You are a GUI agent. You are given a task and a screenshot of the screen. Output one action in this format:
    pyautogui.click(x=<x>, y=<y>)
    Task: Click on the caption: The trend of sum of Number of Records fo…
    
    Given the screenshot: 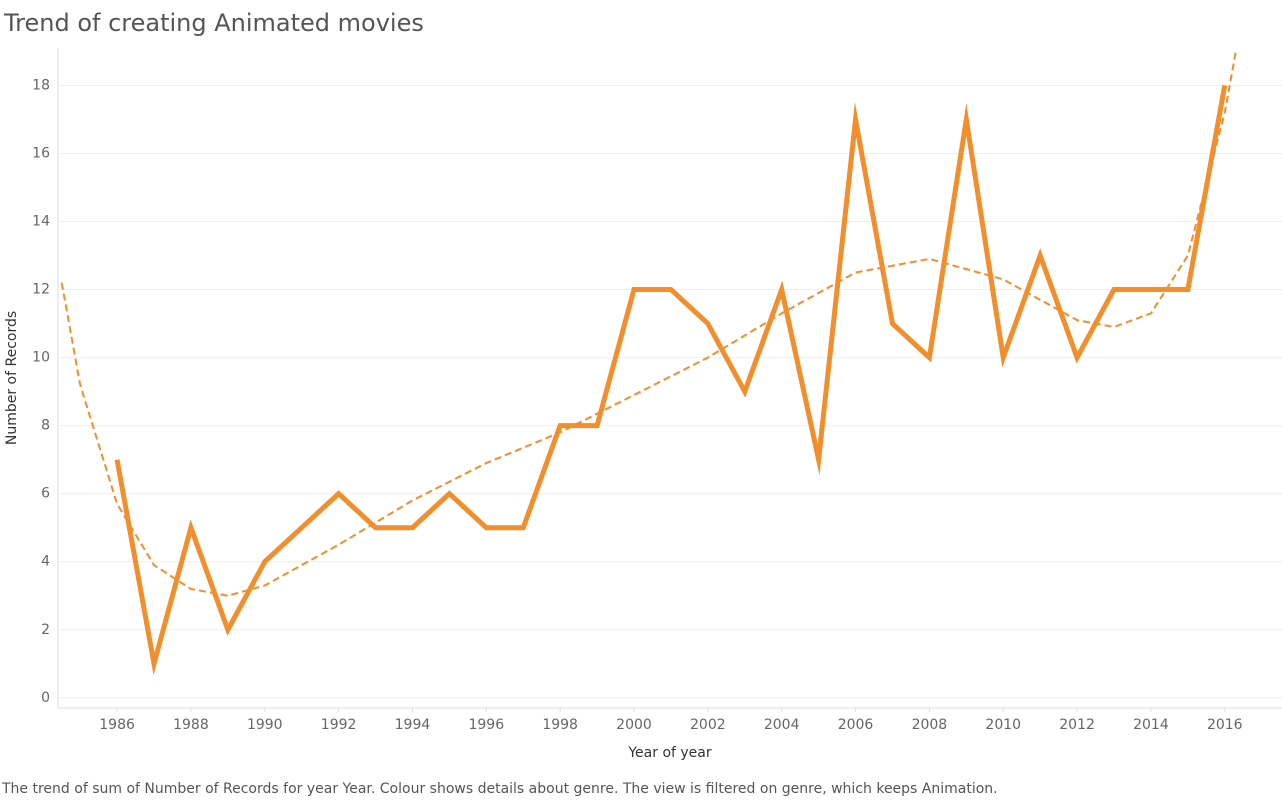 What is the action you would take?
    pyautogui.click(x=499, y=789)
    